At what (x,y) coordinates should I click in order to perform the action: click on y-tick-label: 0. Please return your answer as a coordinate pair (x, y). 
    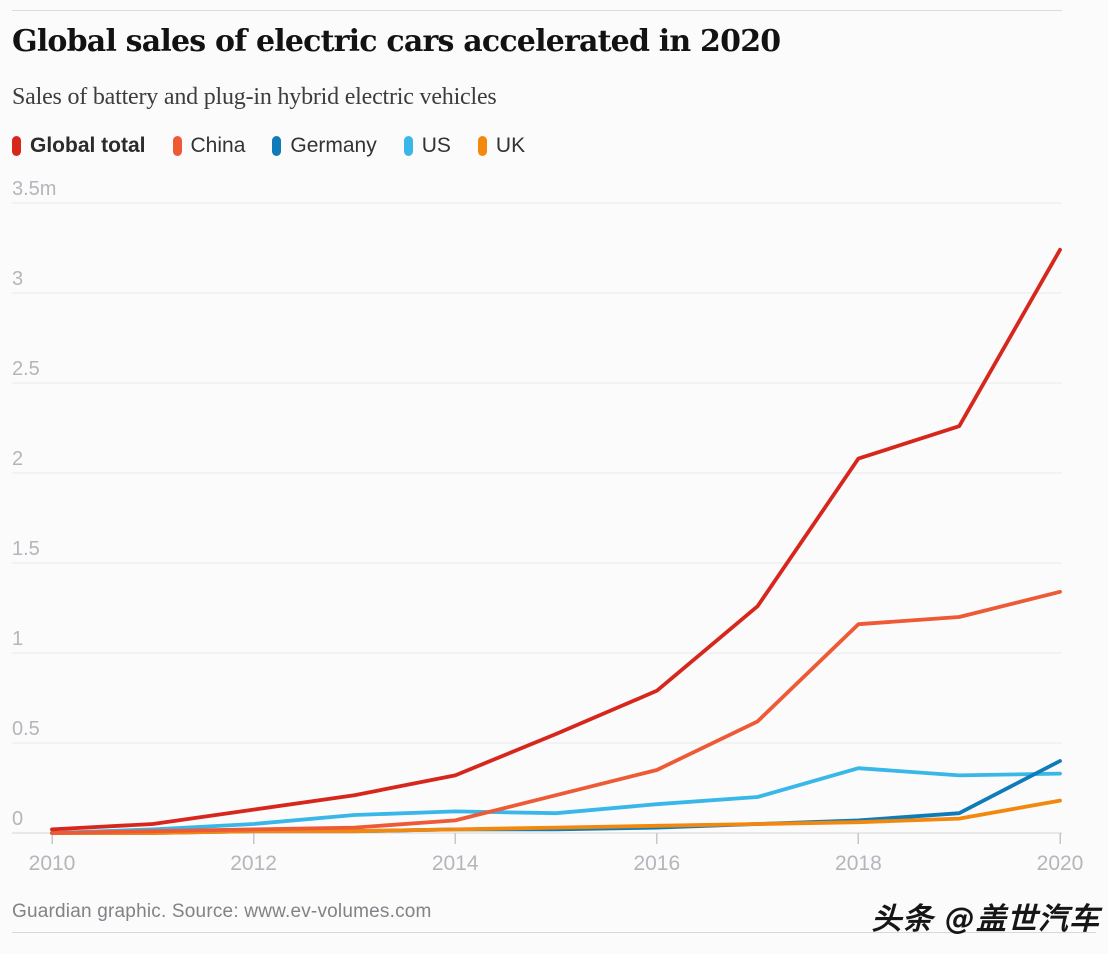
    Looking at the image, I should click on (17, 819).